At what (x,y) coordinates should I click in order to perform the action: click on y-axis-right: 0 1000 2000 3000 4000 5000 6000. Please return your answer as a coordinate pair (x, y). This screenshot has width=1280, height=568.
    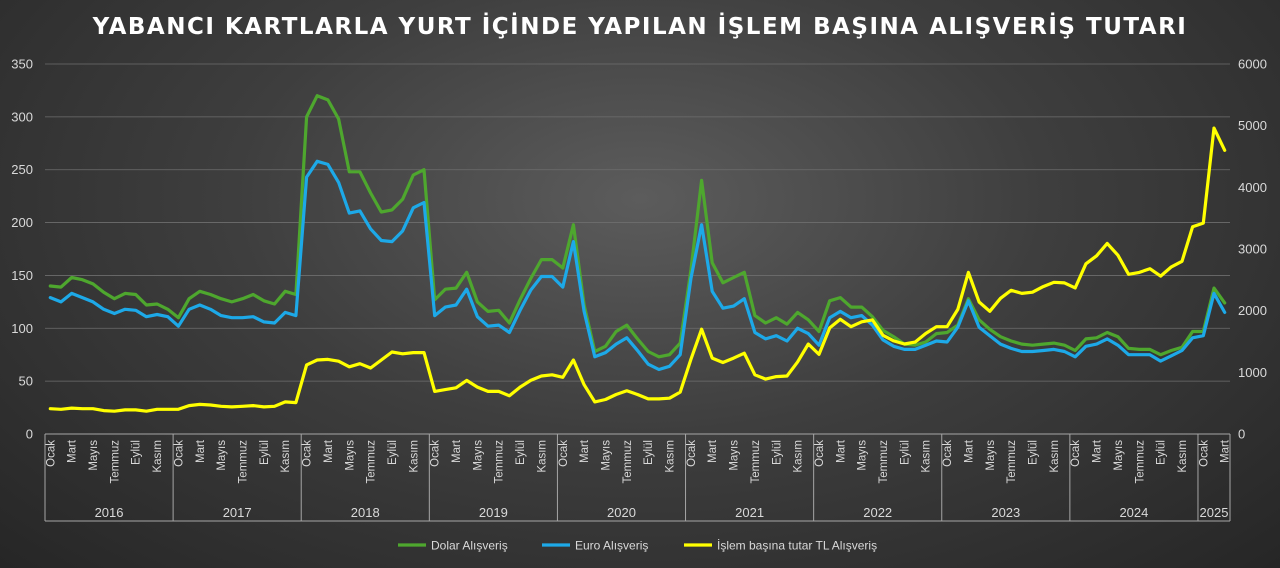
    Looking at the image, I should click on (1252, 249).